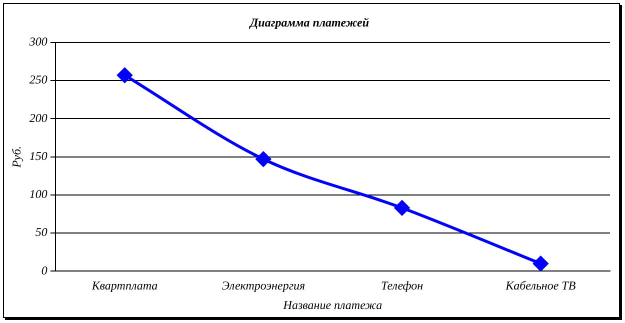 This screenshot has height=323, width=625. What do you see at coordinates (41, 232) in the screenshot?
I see `y-tick-label: 50` at bounding box center [41, 232].